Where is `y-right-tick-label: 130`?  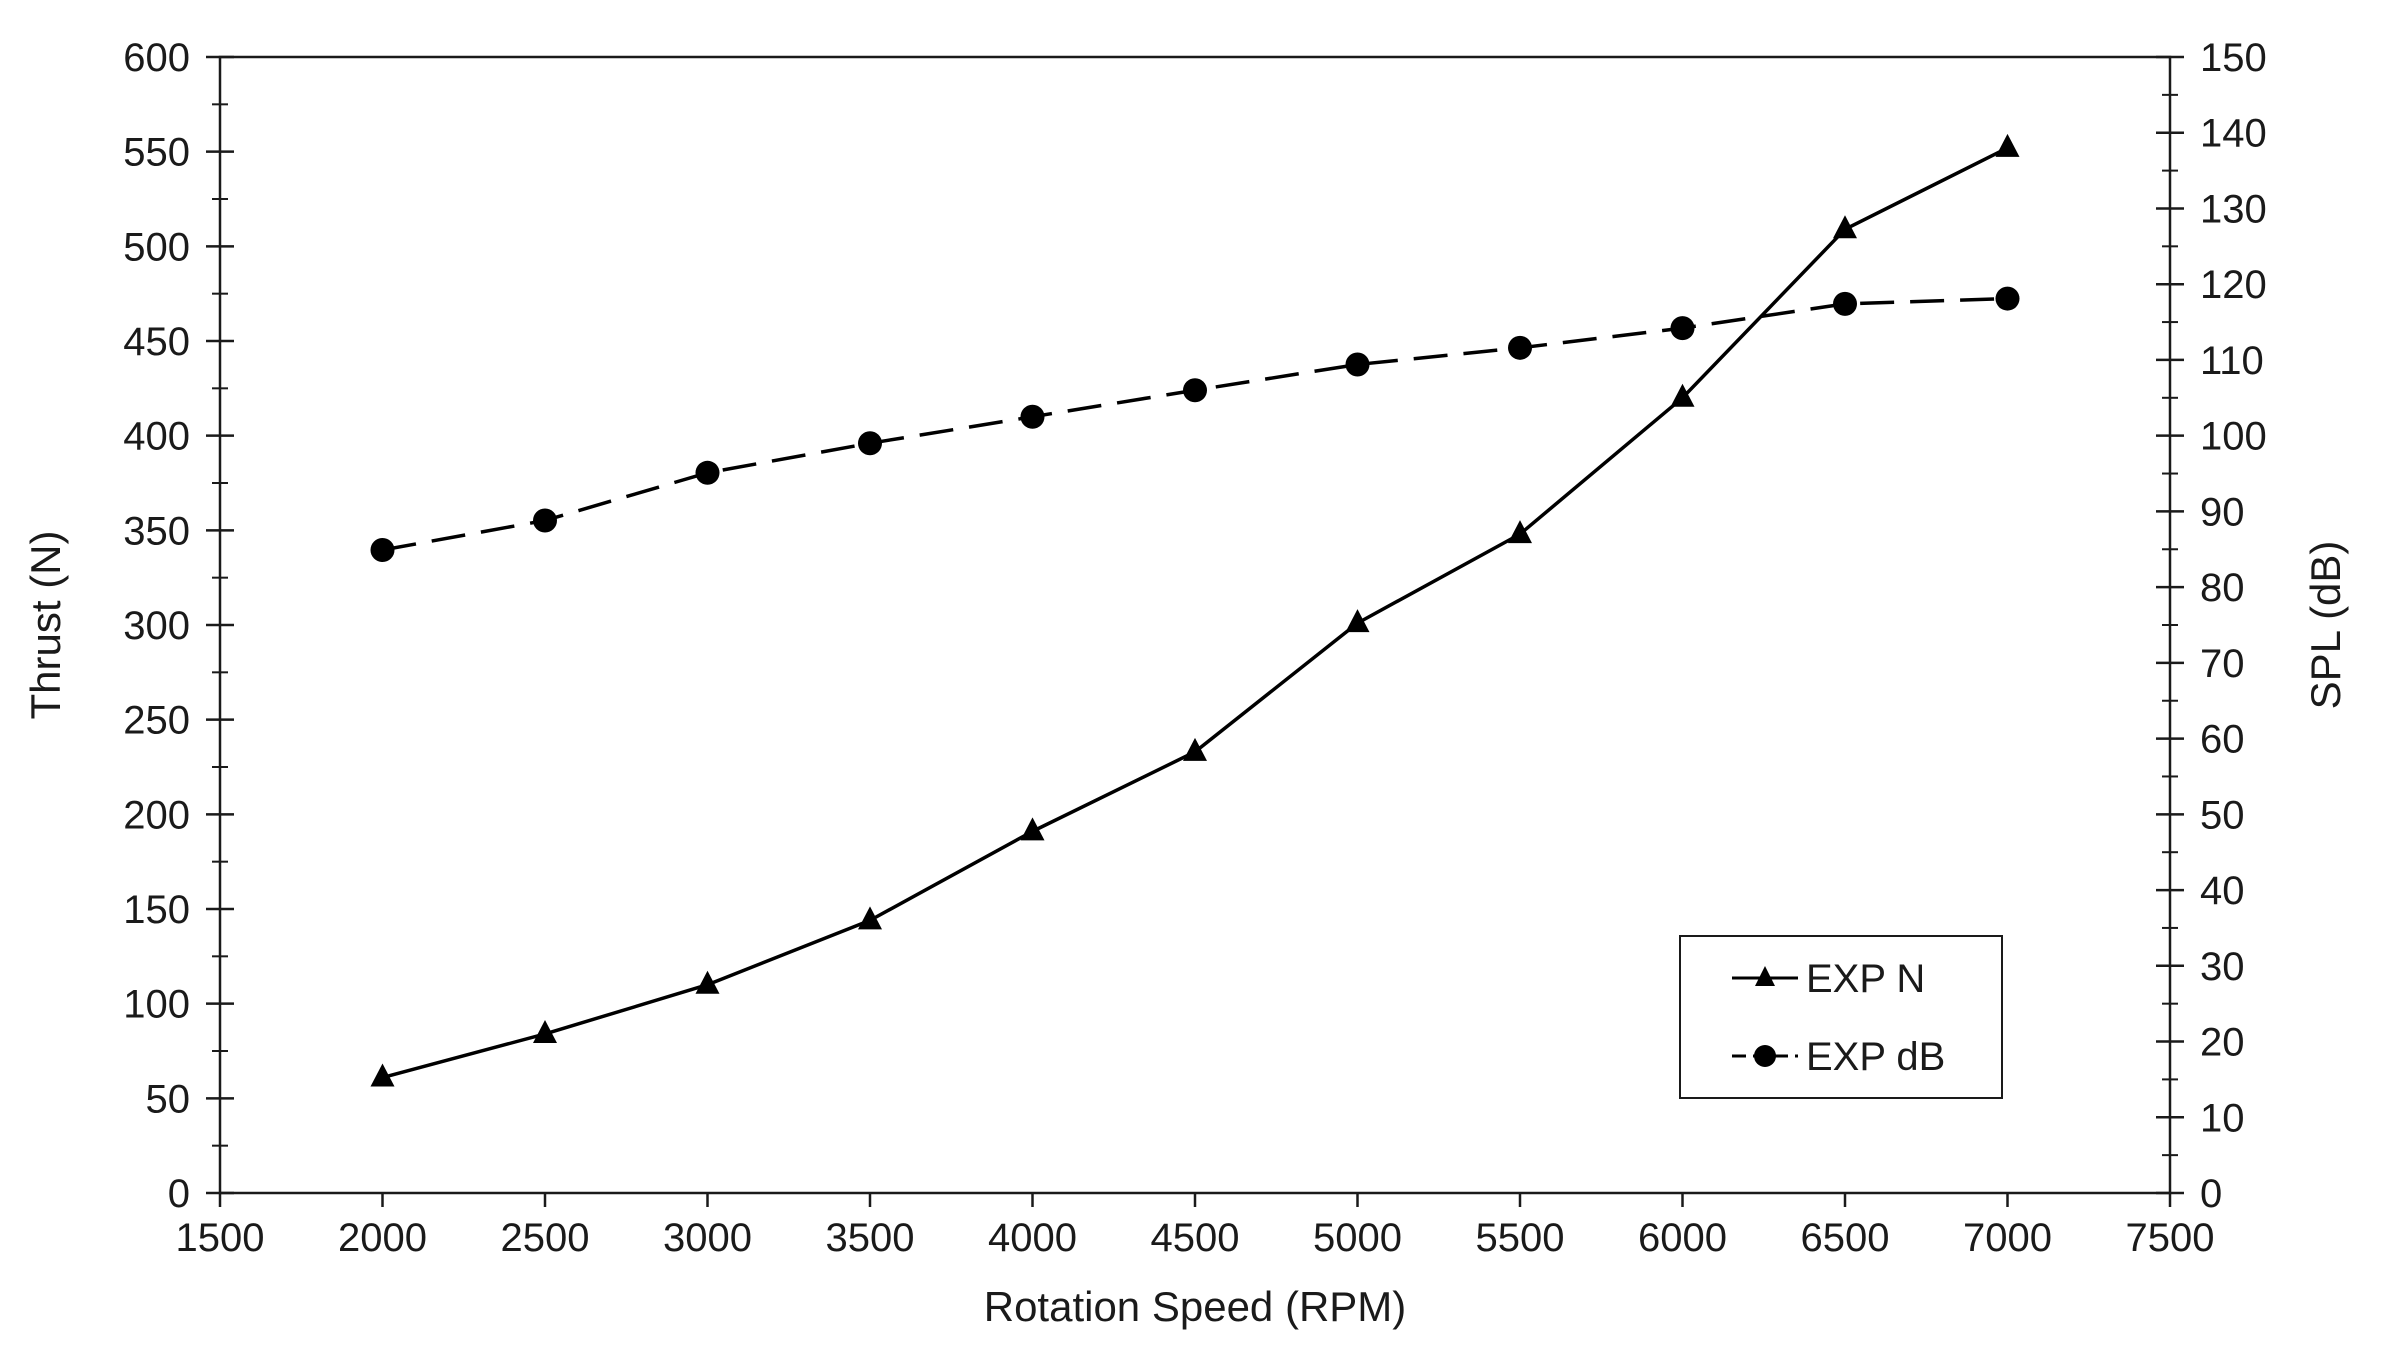 y-right-tick-label: 130 is located at coordinates (2233, 209).